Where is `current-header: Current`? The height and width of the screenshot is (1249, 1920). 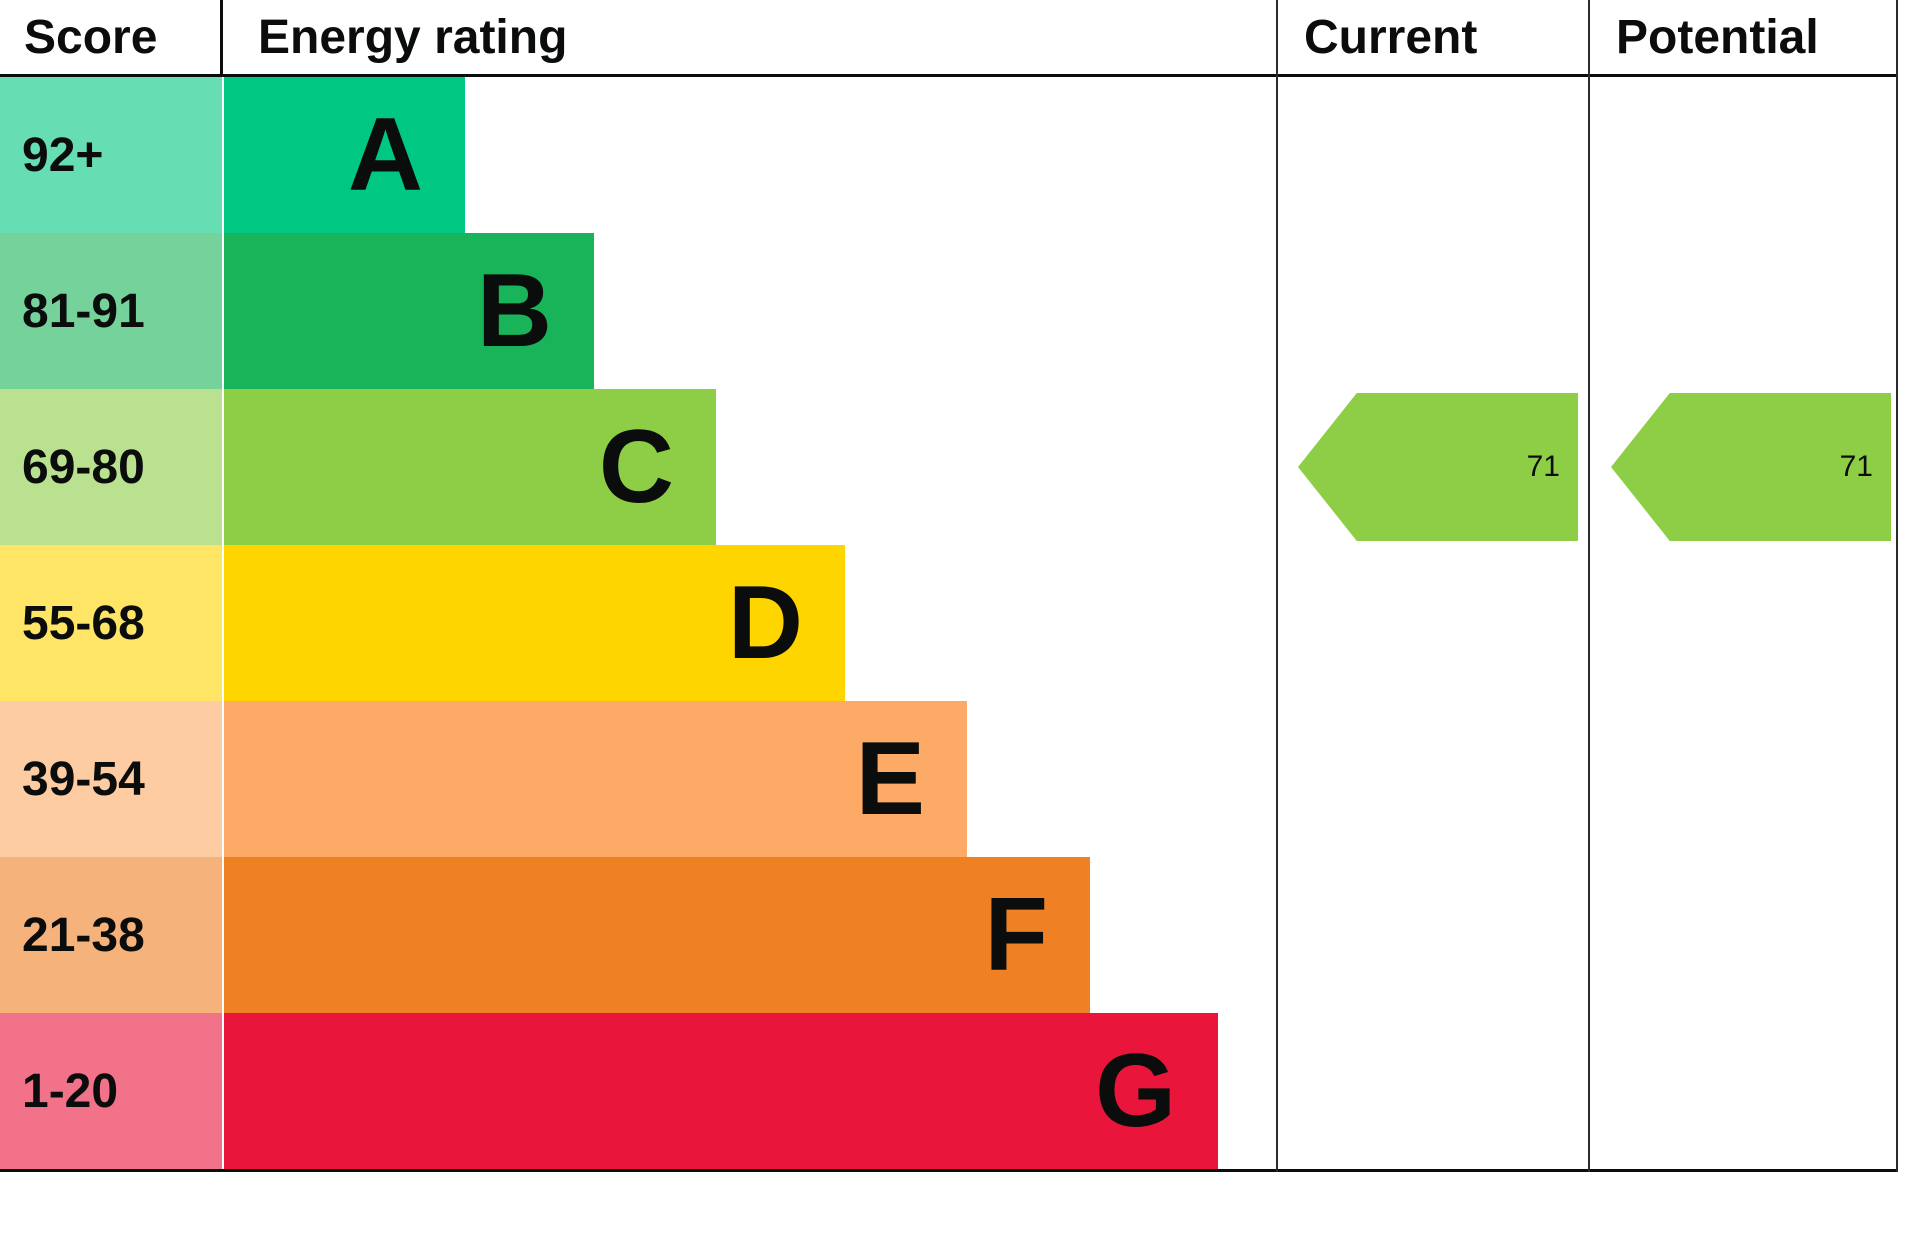
current-header: Current is located at coordinates (1391, 37).